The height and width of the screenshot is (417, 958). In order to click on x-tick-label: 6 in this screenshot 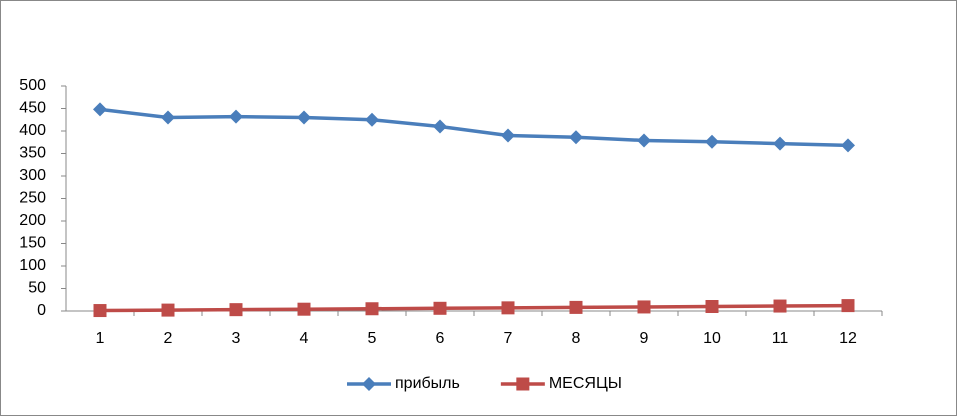, I will do `click(440, 338)`.